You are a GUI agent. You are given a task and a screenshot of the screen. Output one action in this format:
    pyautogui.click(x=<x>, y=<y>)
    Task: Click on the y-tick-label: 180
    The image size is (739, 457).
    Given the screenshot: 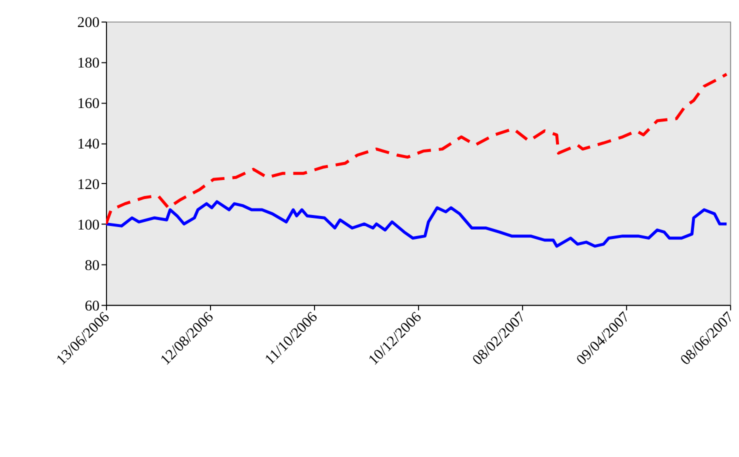 What is the action you would take?
    pyautogui.click(x=88, y=63)
    